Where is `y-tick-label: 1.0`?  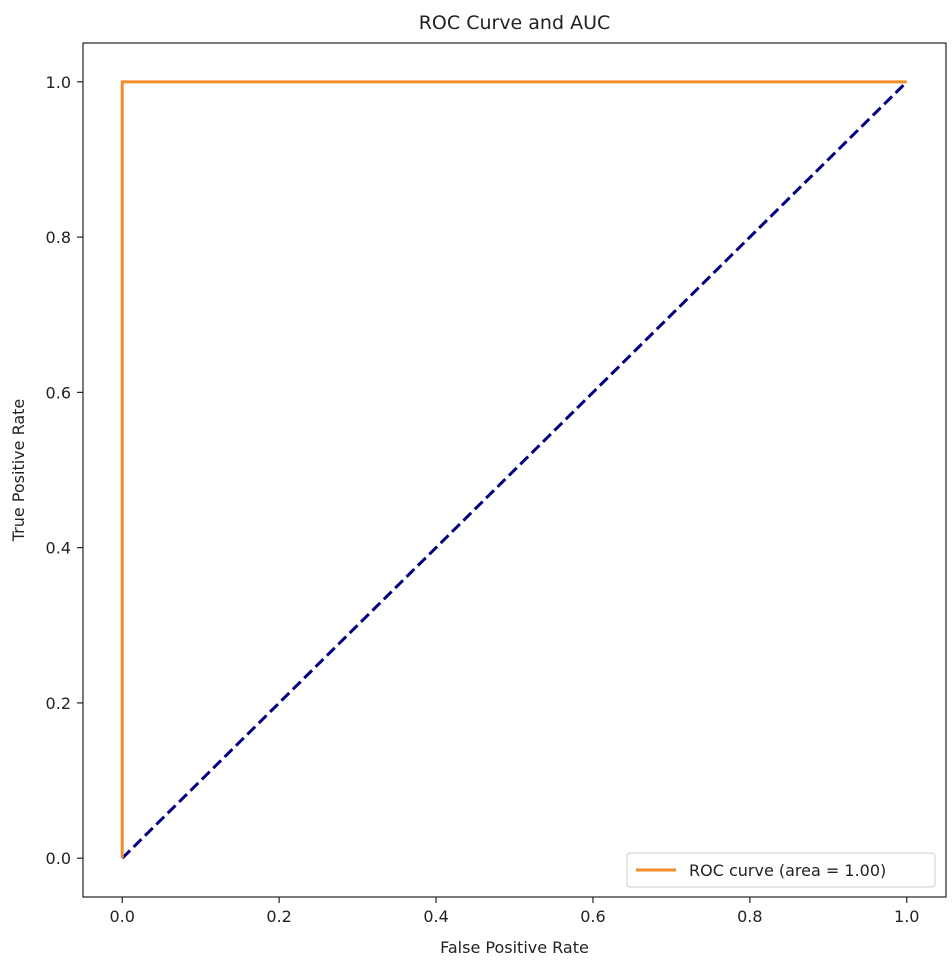 y-tick-label: 1.0 is located at coordinates (58, 82).